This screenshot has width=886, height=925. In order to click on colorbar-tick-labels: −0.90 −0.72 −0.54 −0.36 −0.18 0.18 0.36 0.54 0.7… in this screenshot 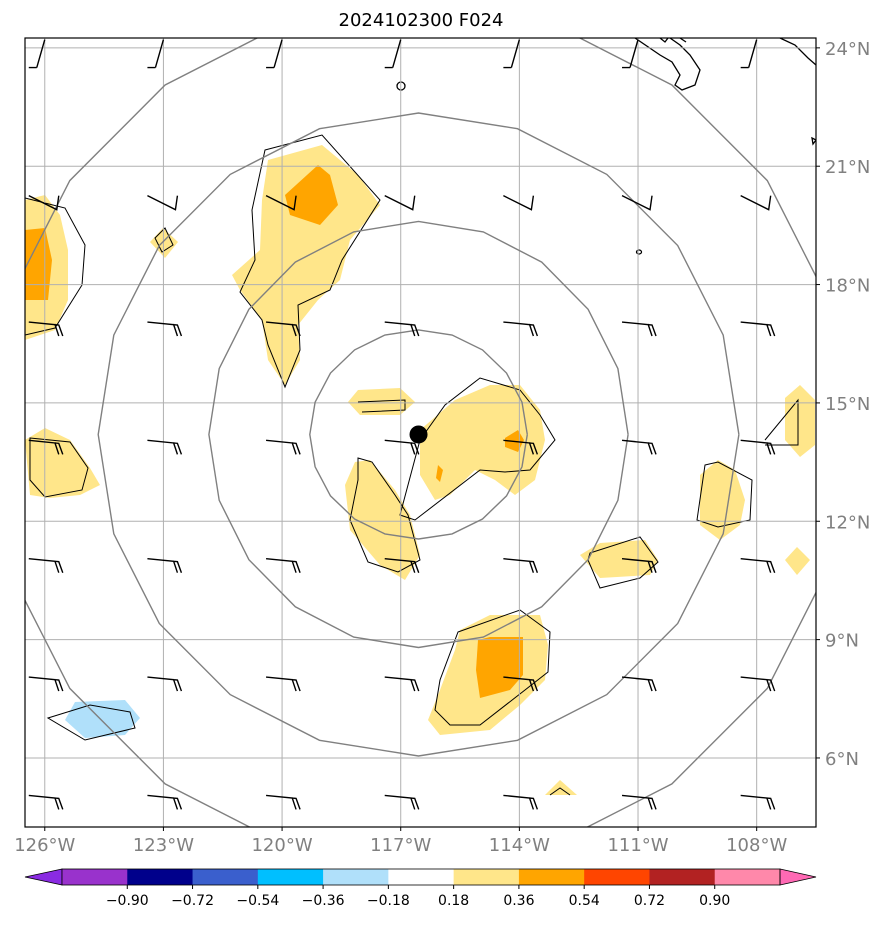, I will do `click(418, 901)`.